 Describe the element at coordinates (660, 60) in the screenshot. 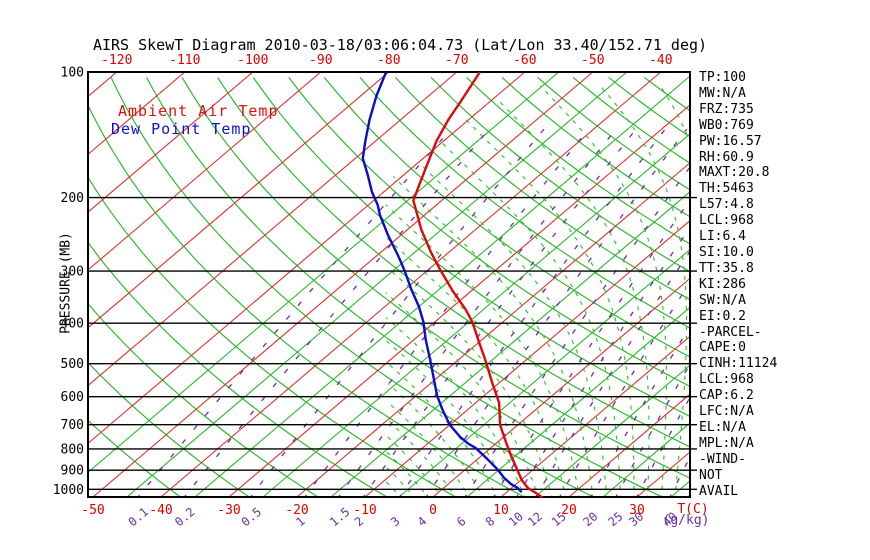

I see `top-temp-tick--40: -40` at that location.